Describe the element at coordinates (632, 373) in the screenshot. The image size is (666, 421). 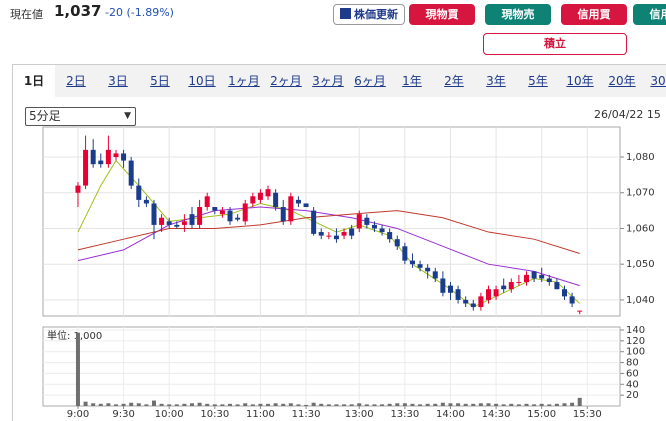
I see `y-tick-label: 60` at that location.